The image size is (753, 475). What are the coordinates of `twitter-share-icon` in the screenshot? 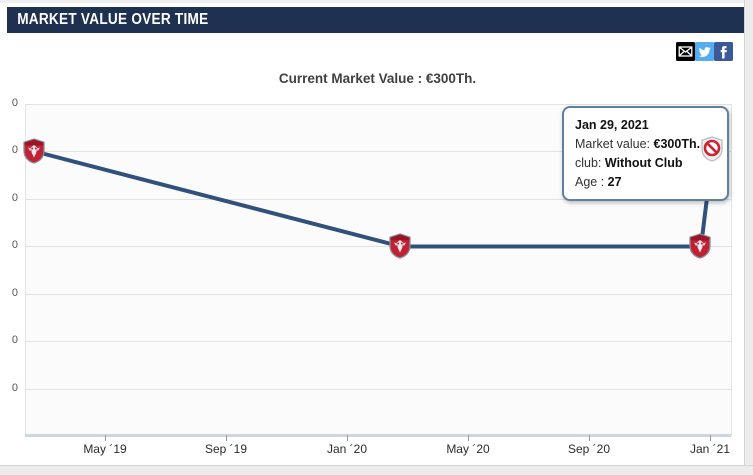 It's located at (704, 51).